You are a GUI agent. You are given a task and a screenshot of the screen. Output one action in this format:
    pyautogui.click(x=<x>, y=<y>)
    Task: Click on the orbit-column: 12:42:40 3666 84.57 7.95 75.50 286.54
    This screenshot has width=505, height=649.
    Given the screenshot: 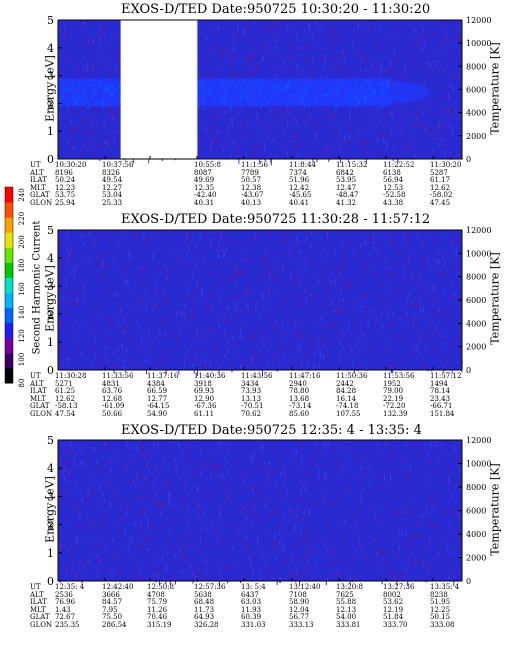 What is the action you would take?
    pyautogui.click(x=118, y=606)
    